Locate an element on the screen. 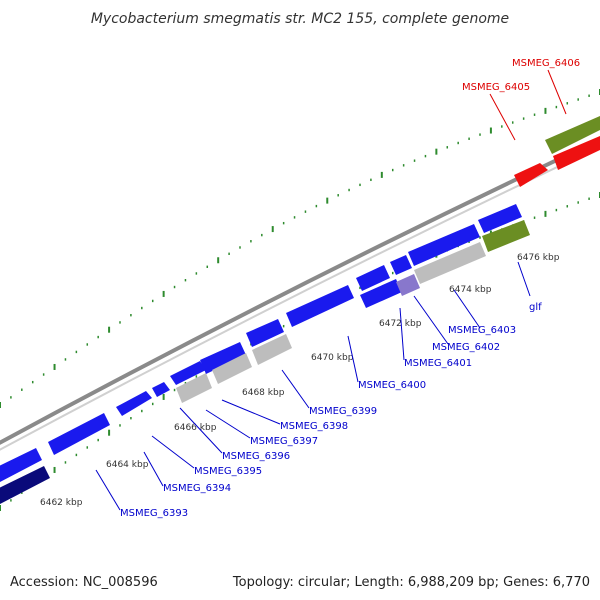  feature-msmeg-6399-pseudo is located at coordinates (272, 349).